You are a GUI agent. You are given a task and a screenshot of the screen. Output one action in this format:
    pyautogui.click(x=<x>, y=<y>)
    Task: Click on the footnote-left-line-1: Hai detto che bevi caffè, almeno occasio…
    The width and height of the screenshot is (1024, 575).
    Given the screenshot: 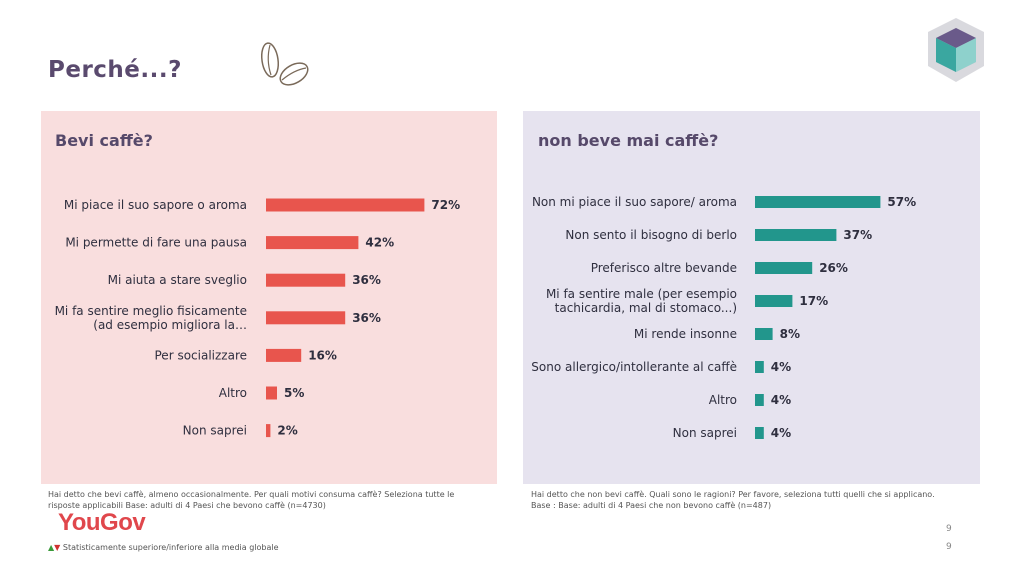 What is the action you would take?
    pyautogui.click(x=251, y=494)
    